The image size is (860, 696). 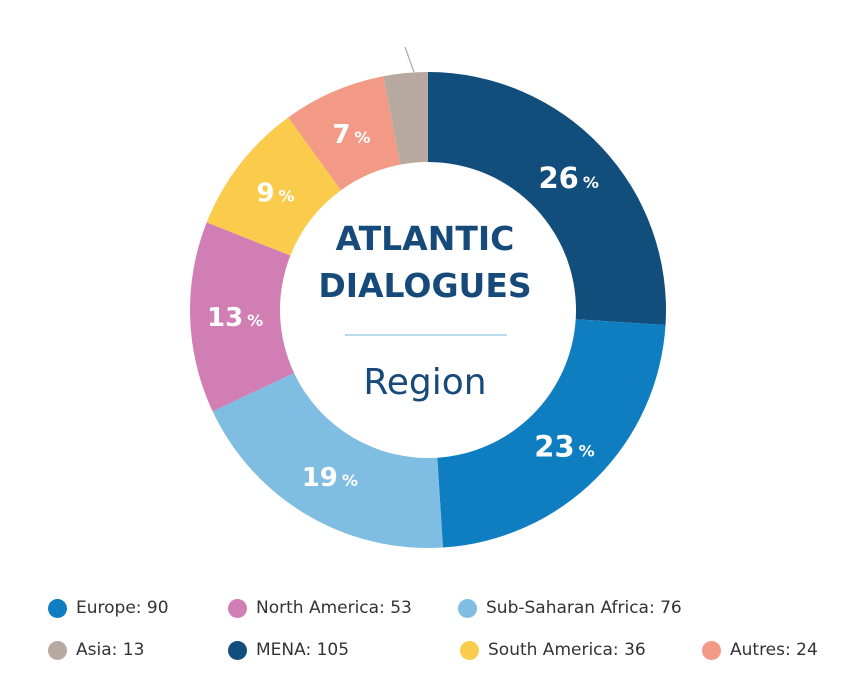 What do you see at coordinates (265, 194) in the screenshot?
I see `slice-value-southamerica: 9` at bounding box center [265, 194].